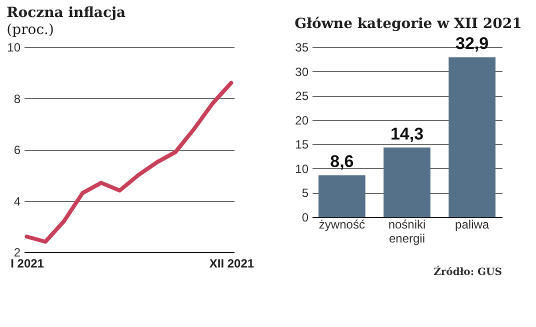 This screenshot has height=327, width=536. Describe the element at coordinates (17, 201) in the screenshot. I see `y-tick-label: 4` at that location.